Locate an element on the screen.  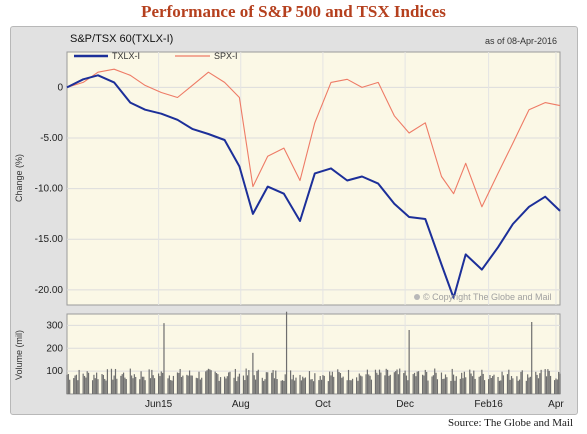
legend-label-spx: SPX-I is located at coordinates (226, 56).